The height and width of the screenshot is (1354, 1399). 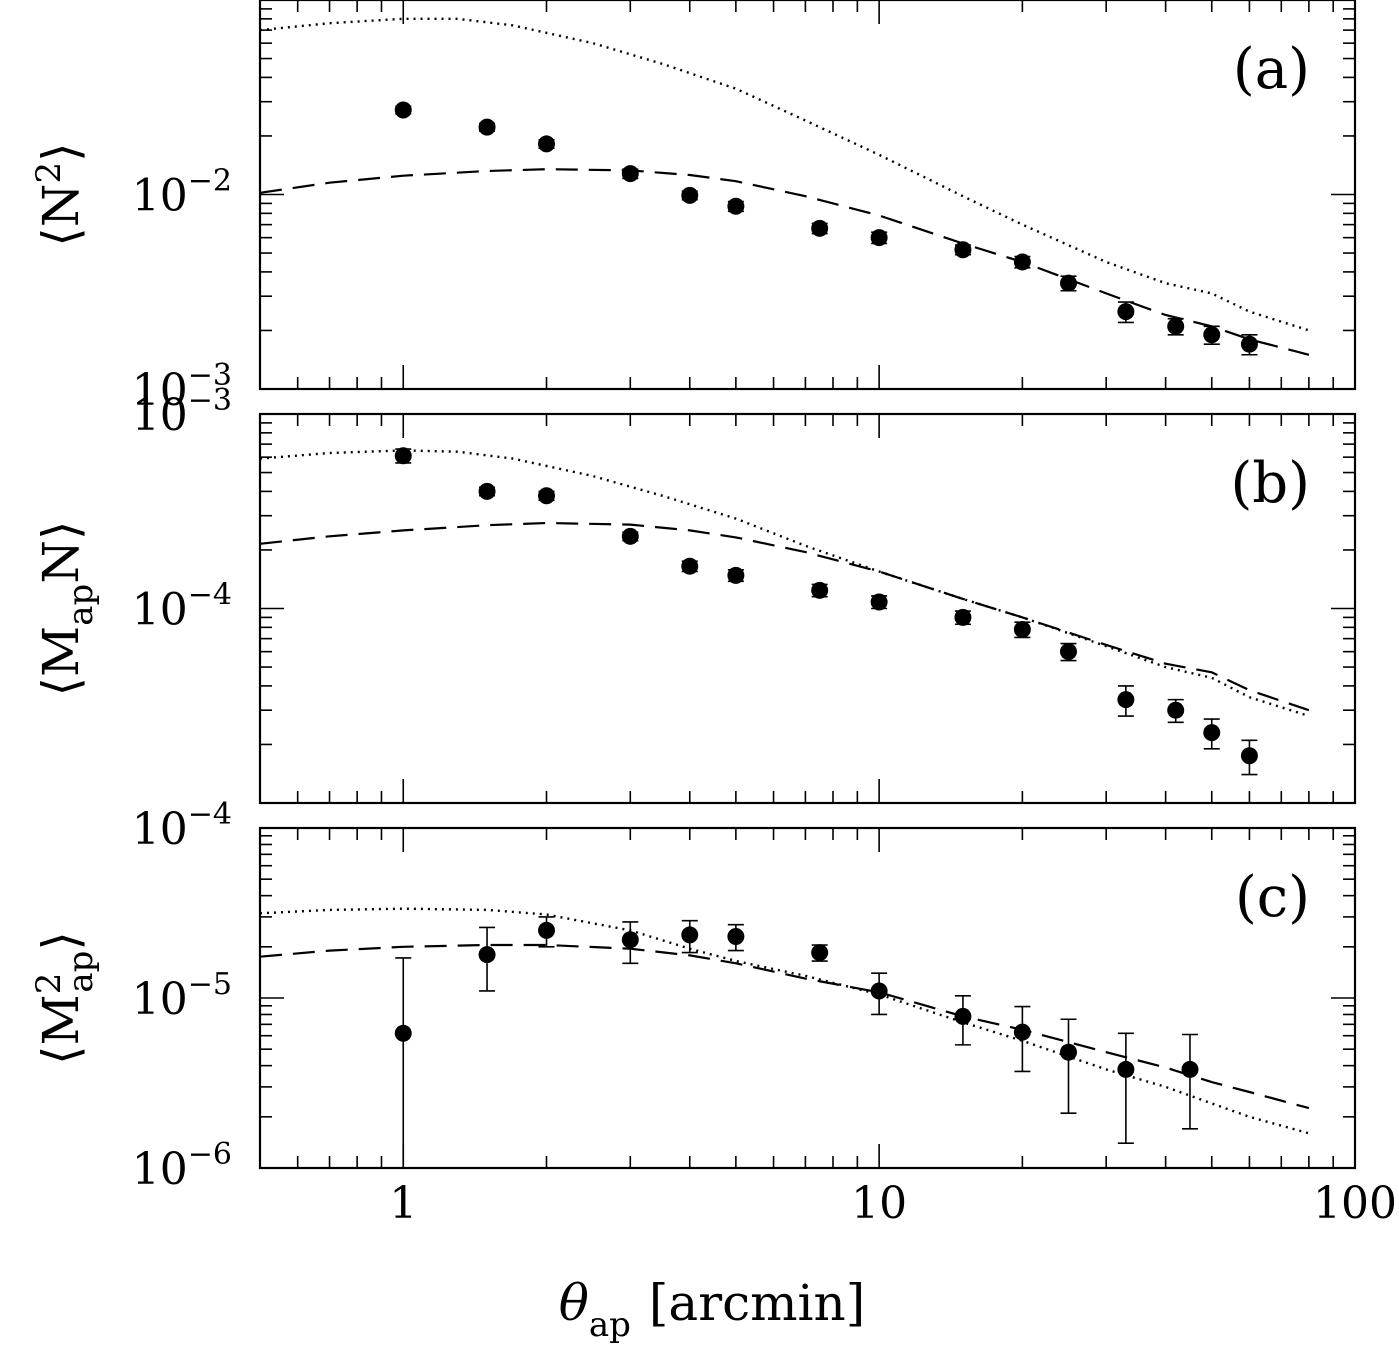 What do you see at coordinates (59, 194) in the screenshot?
I see `y-axis-label: ⟨N2⟩` at bounding box center [59, 194].